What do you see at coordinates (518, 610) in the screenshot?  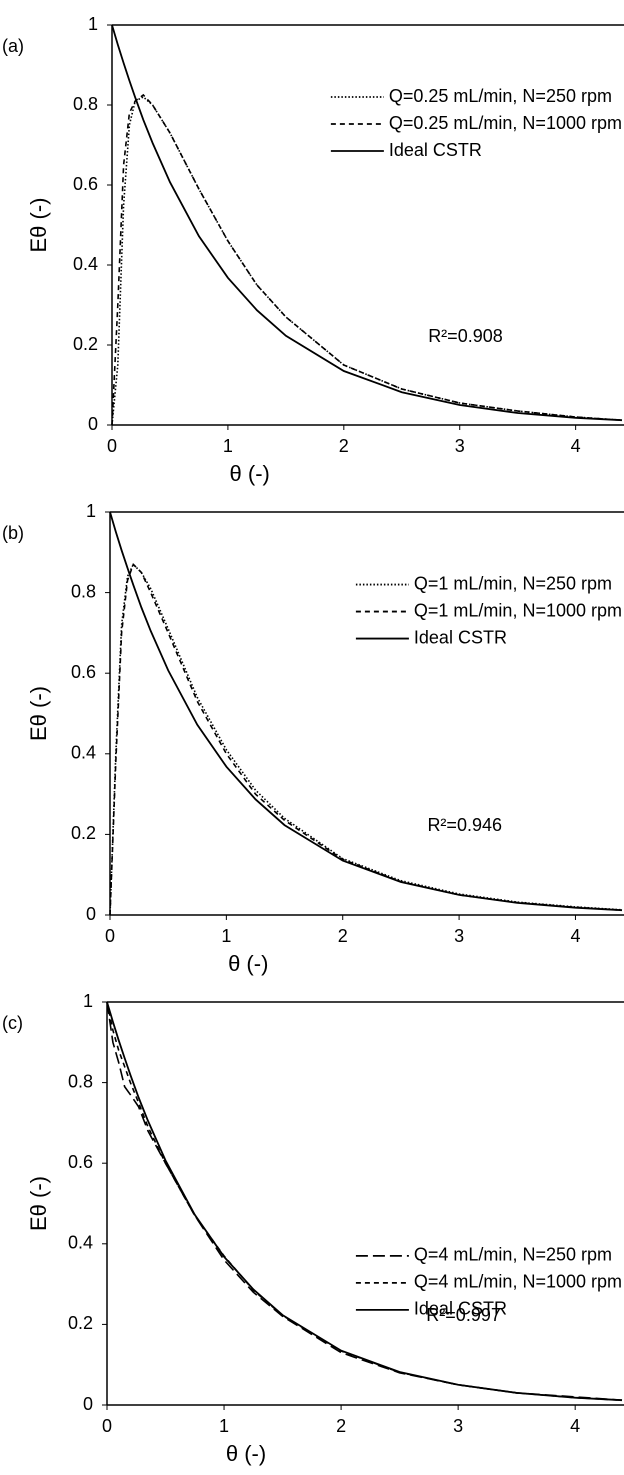 I see `legend-label: Q=1 mL/min, N=1000 rpm` at bounding box center [518, 610].